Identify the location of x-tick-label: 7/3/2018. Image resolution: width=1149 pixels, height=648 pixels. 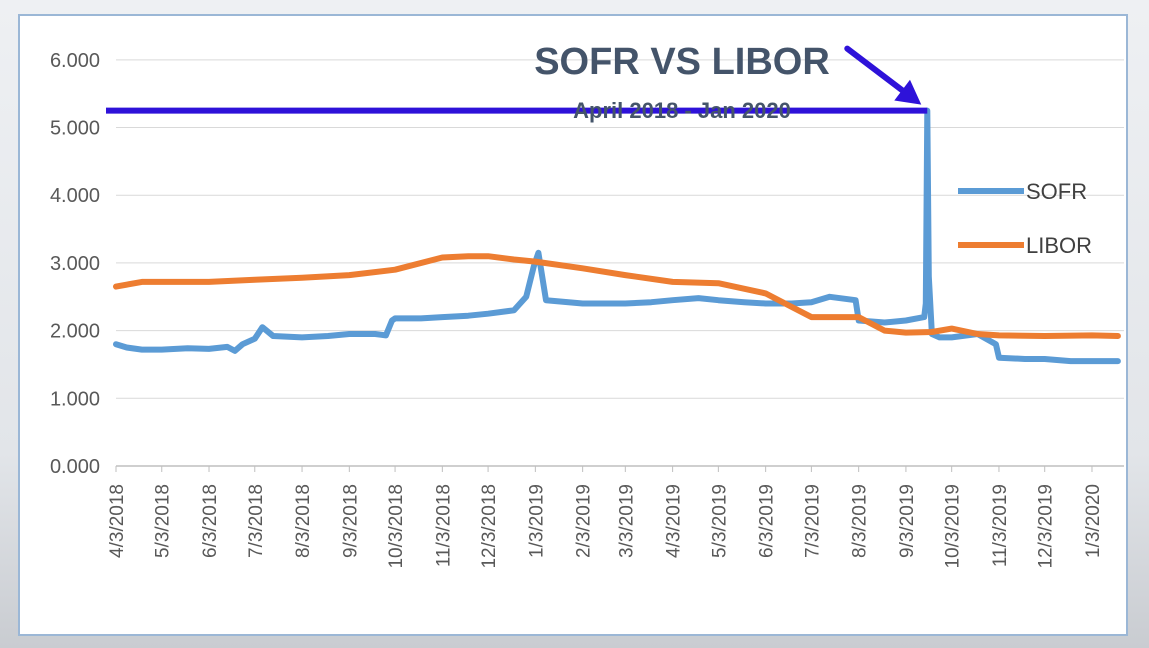
(256, 521).